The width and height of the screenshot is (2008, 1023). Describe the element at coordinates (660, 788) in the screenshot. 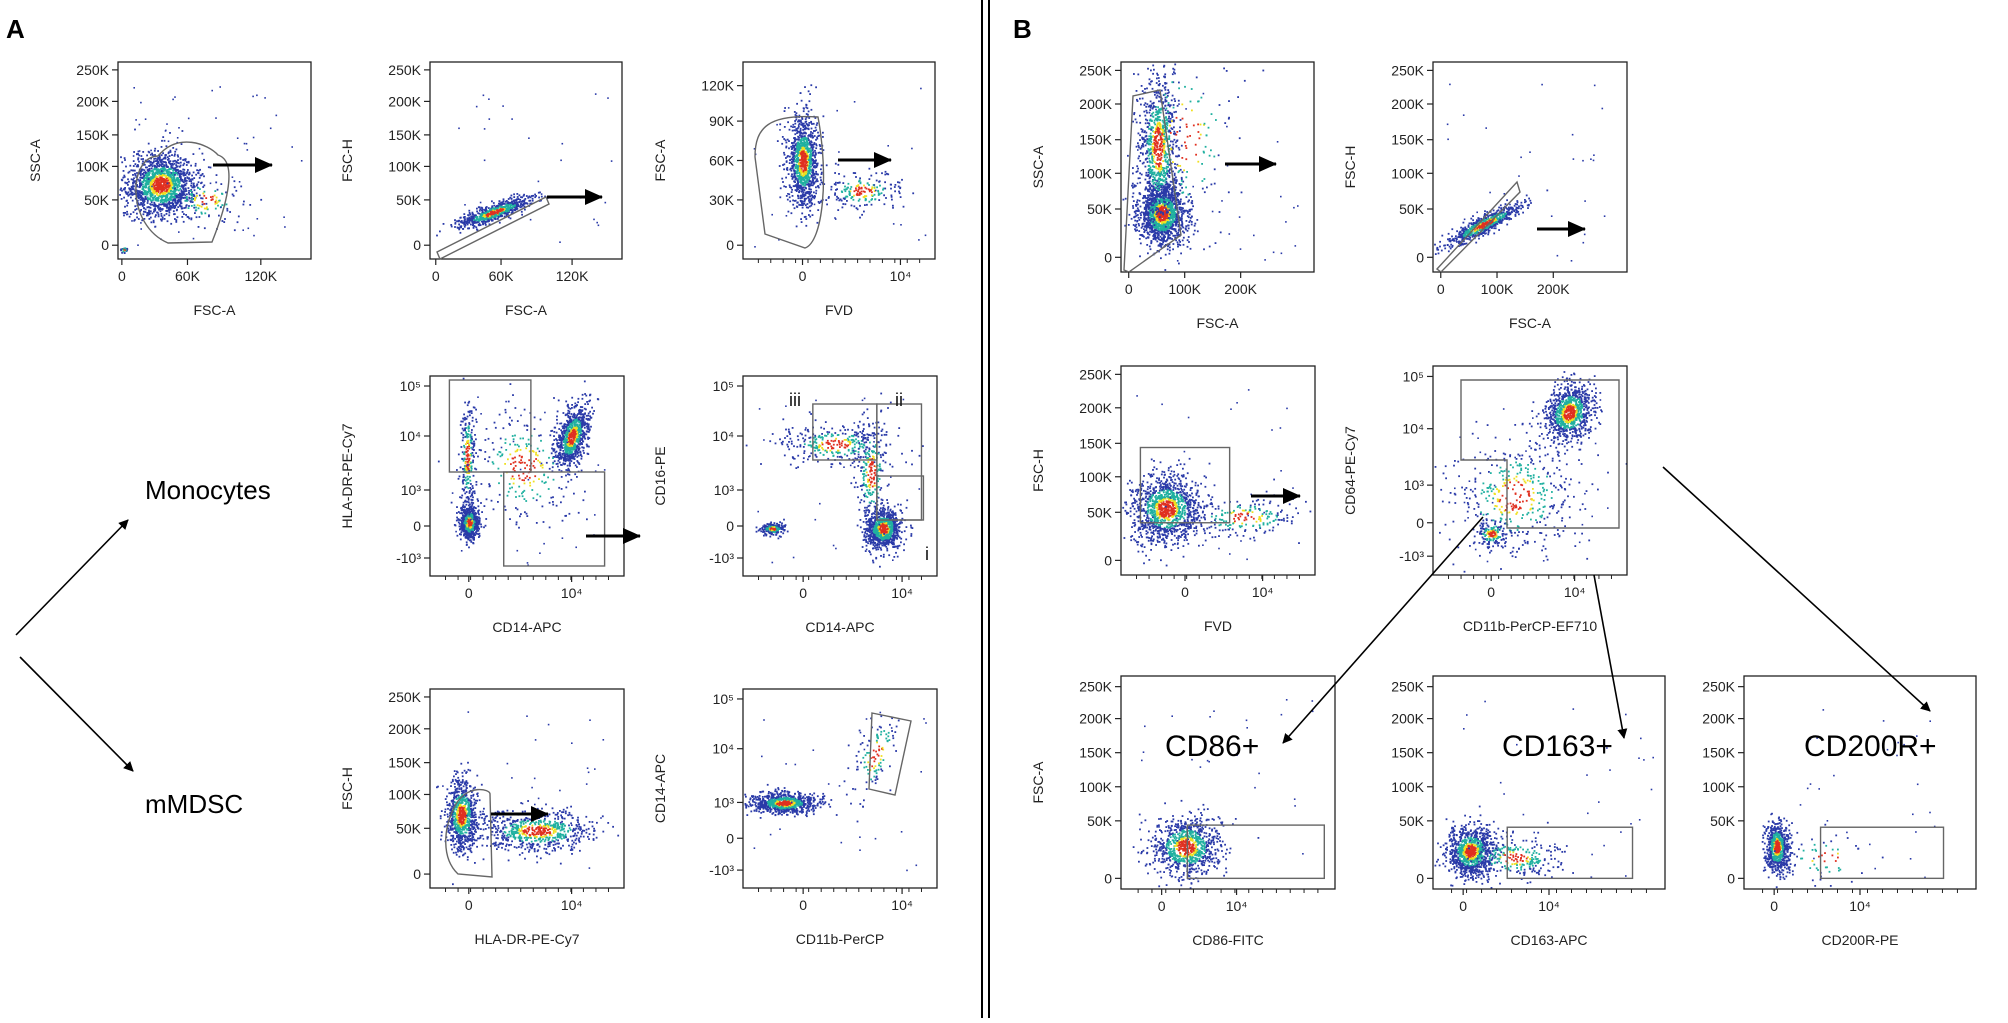

I see `y-axis-label: CD14-APC` at that location.